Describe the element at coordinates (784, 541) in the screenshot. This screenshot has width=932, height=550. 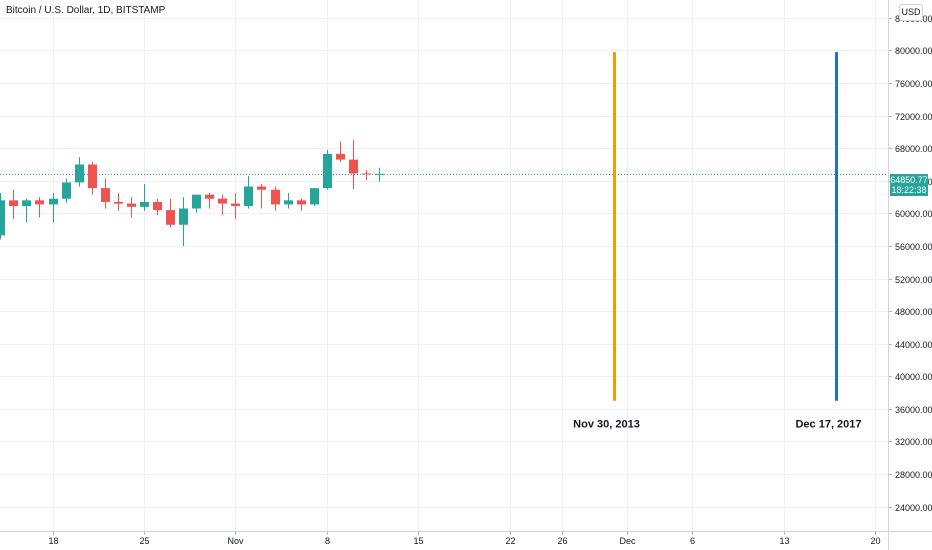
I see `x-tick-label: 13` at that location.